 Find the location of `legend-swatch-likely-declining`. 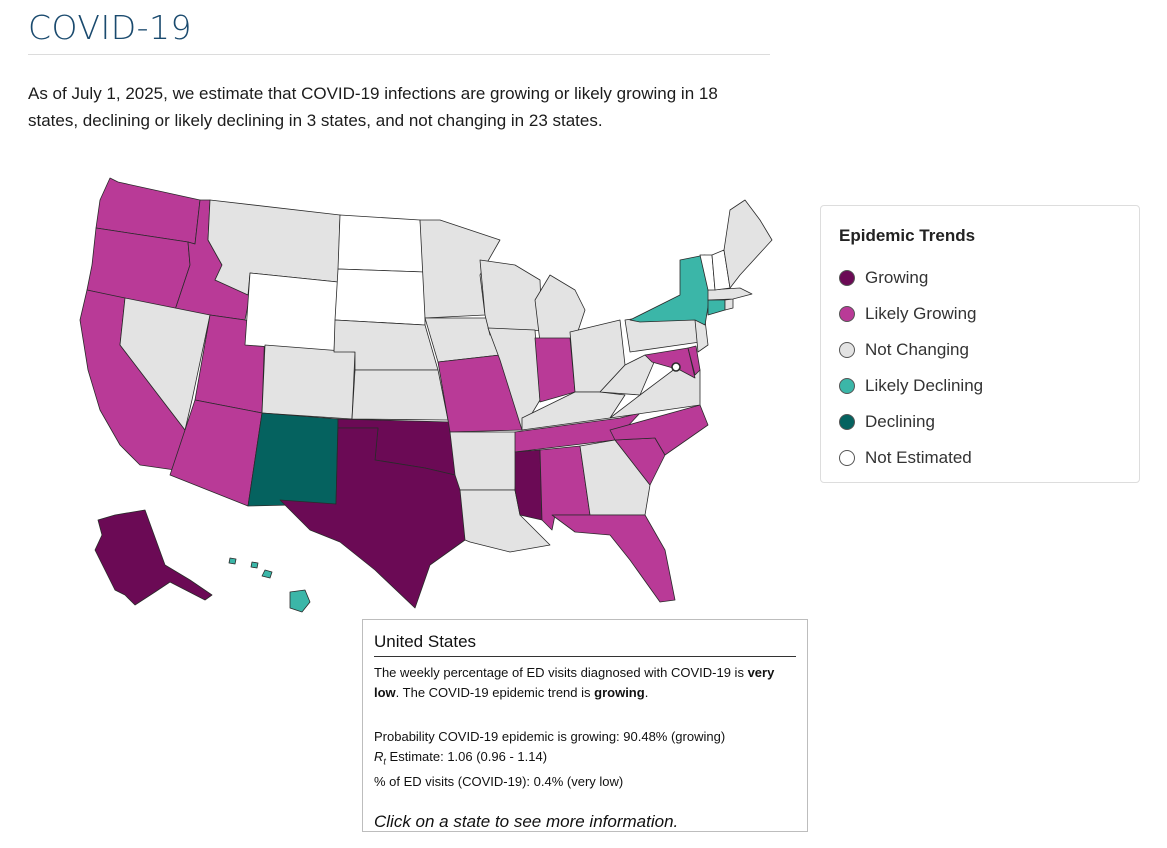

legend-swatch-likely-declining is located at coordinates (847, 386).